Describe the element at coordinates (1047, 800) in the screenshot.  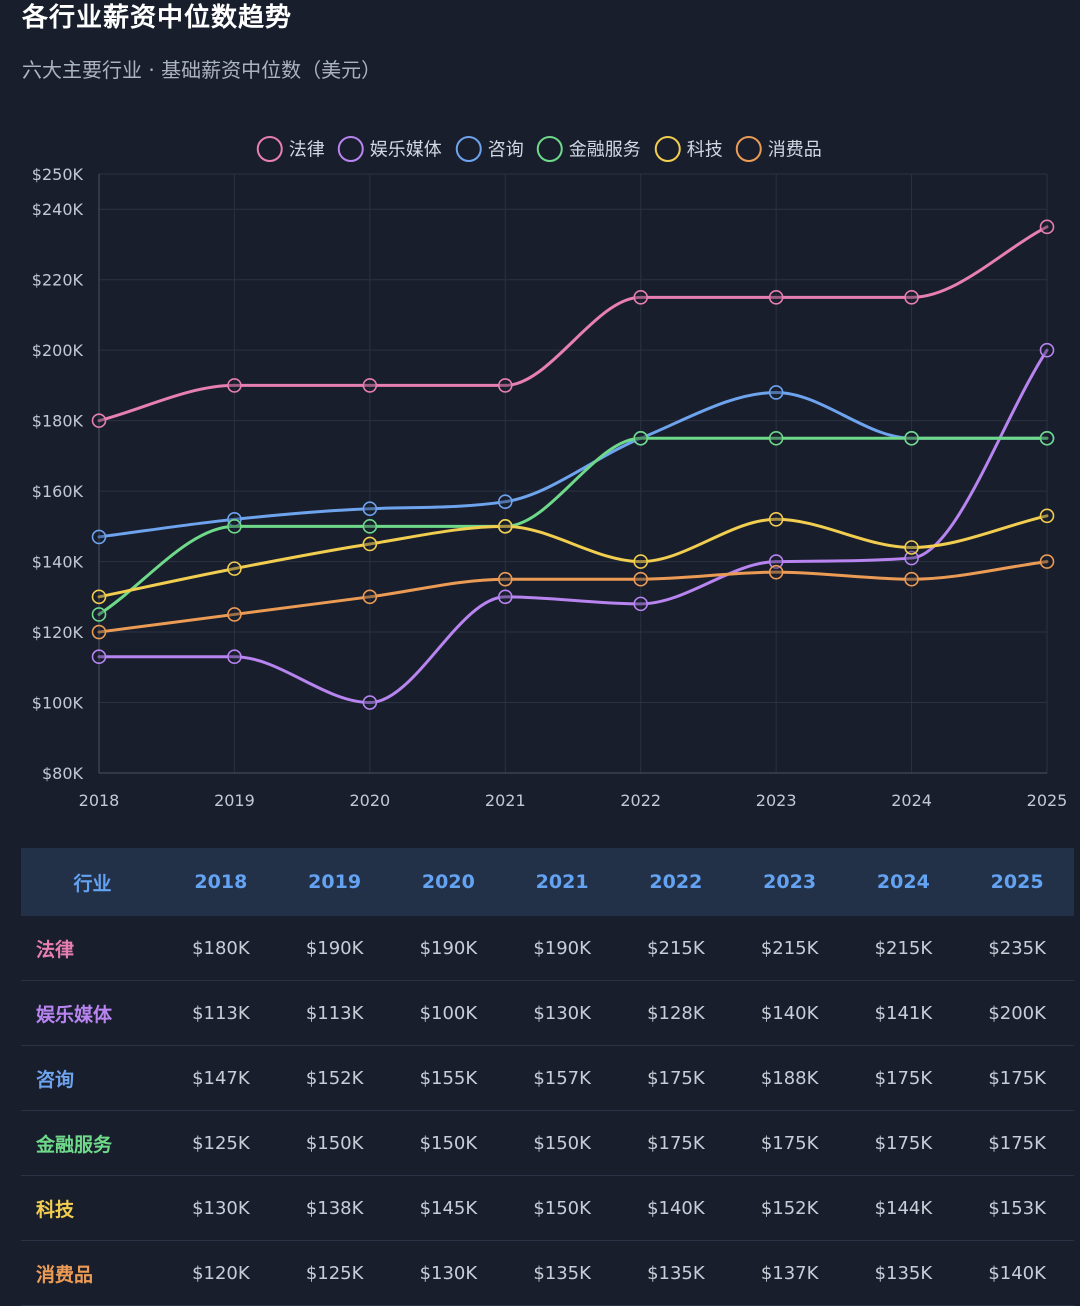
I see `x-tick-label: 2025` at that location.